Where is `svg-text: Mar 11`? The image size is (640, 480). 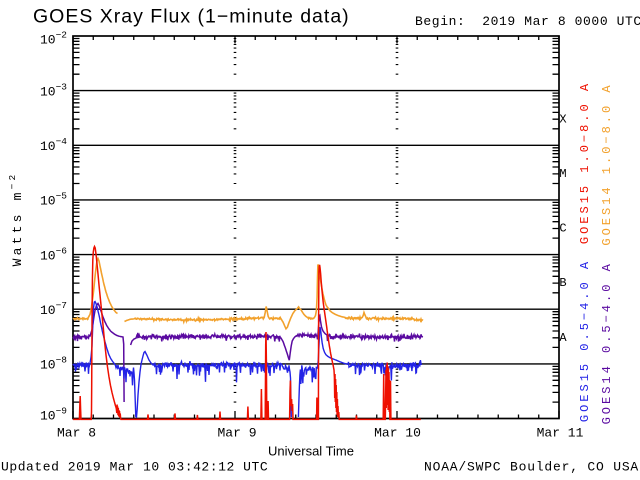
svg-text: Mar 11 is located at coordinates (560, 433).